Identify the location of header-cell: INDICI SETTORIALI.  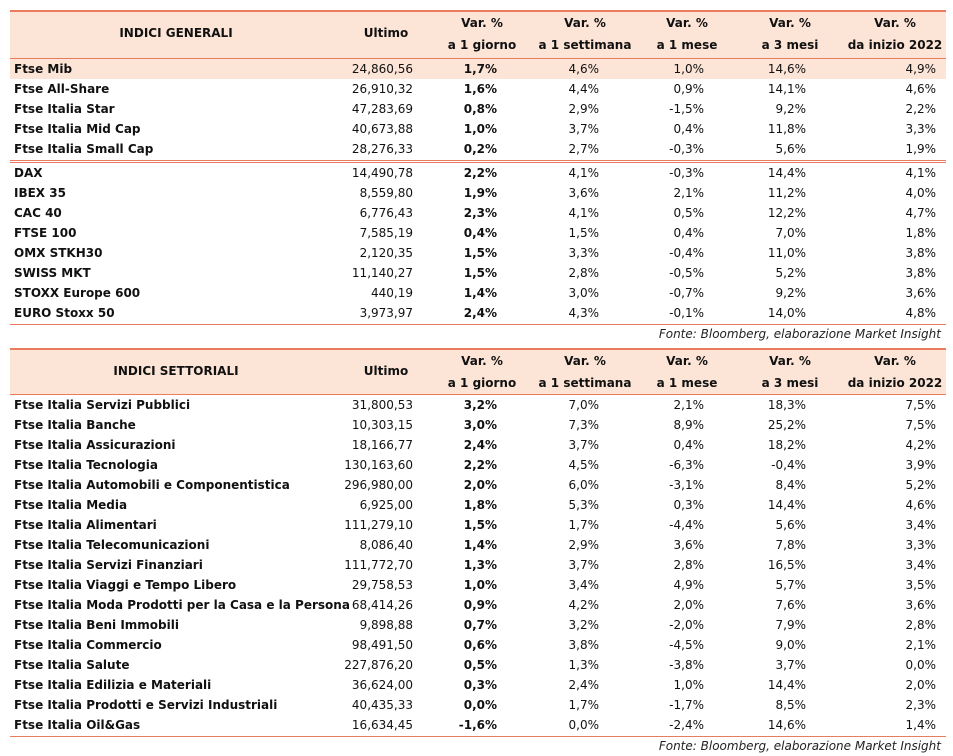
(176, 371).